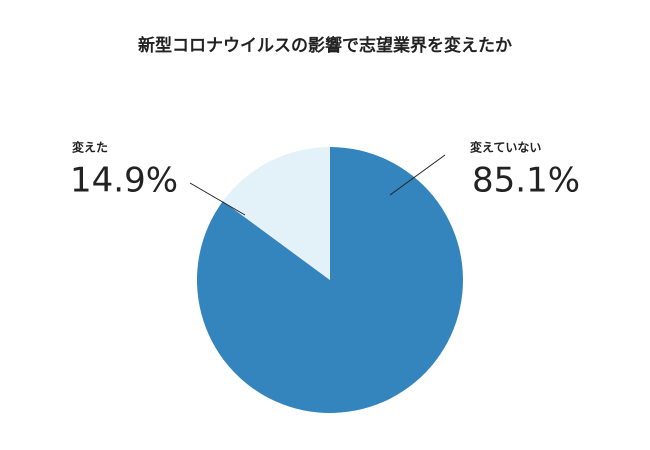 This screenshot has width=650, height=450. Describe the element at coordinates (90, 147) in the screenshot. I see `category-label: 変えた` at that location.